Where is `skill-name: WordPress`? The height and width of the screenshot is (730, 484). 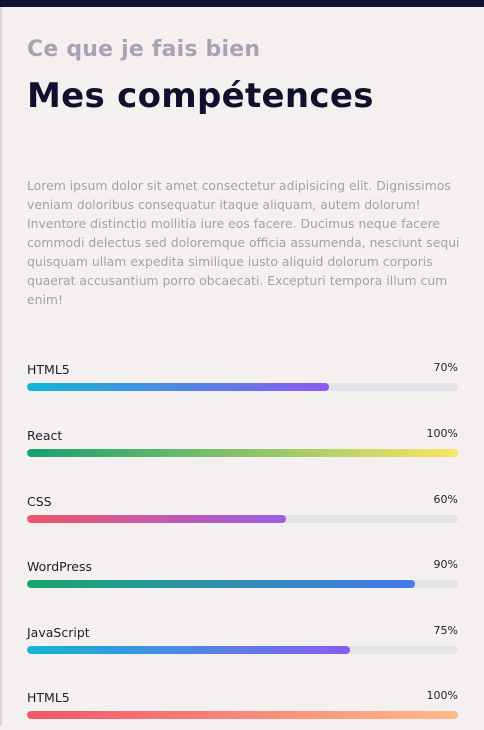 skill-name: WordPress is located at coordinates (60, 566).